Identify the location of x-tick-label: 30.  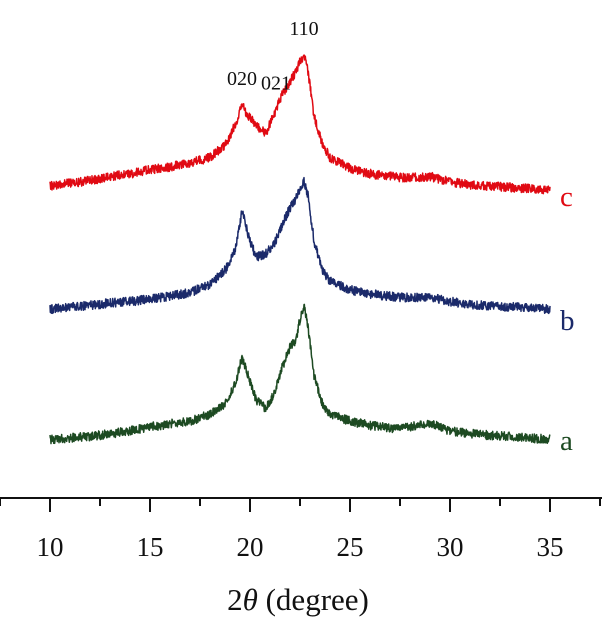
(450, 547).